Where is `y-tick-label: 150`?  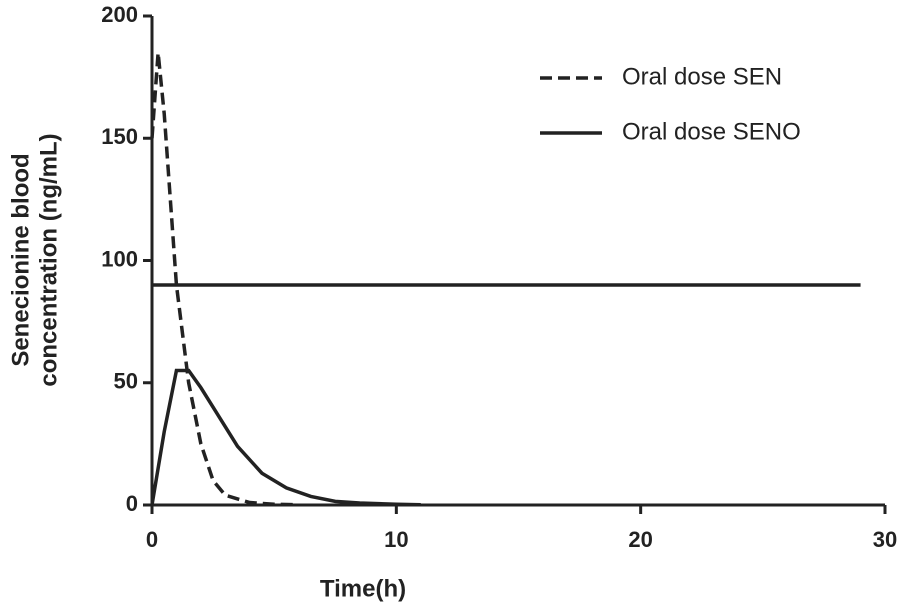
y-tick-label: 150 is located at coordinates (119, 136).